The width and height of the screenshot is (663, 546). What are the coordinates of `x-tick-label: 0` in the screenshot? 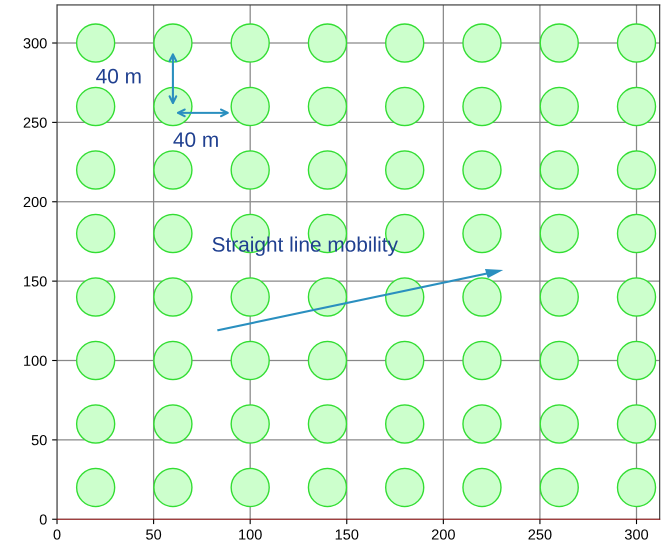 It's located at (57, 534).